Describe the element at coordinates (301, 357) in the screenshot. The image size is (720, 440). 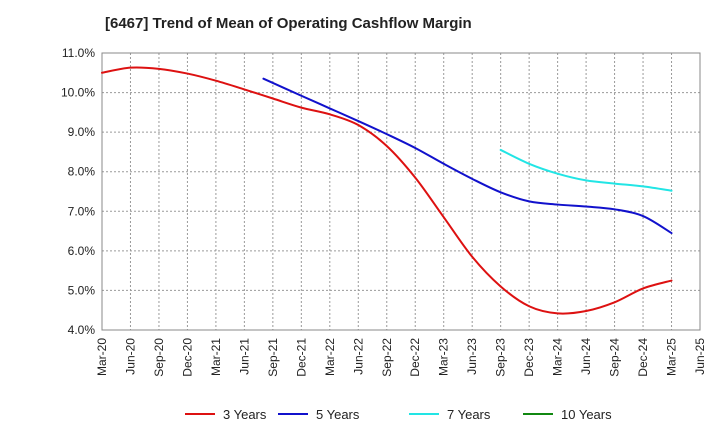
I see `x-tick-label: Dec-21` at that location.